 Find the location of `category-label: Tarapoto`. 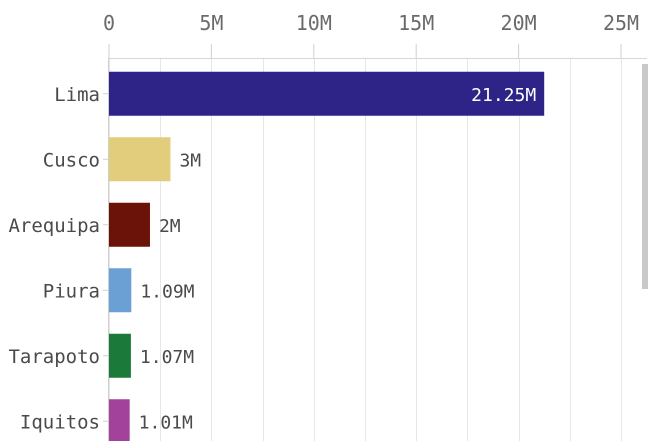

category-label: Tarapoto is located at coordinates (54, 357).